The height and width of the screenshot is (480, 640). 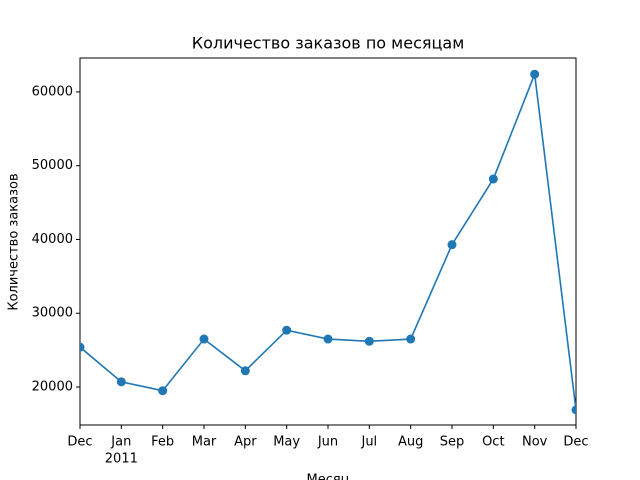 I want to click on x-tick-label: Jan, so click(x=120, y=442).